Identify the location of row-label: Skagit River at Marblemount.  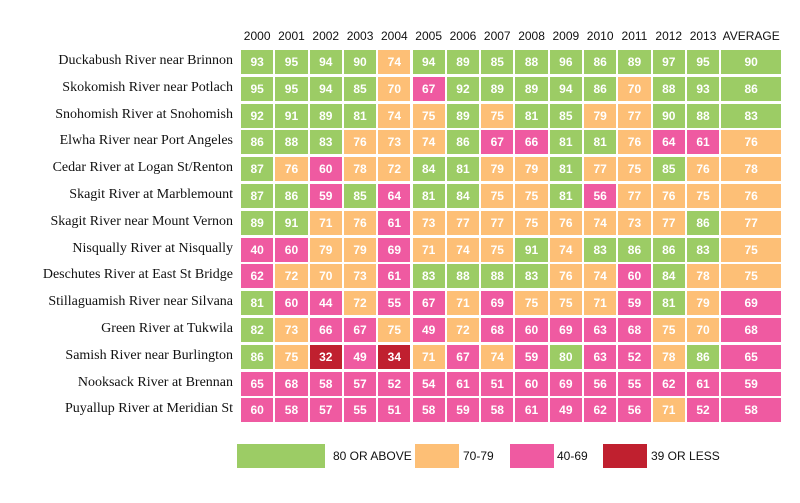
(151, 194).